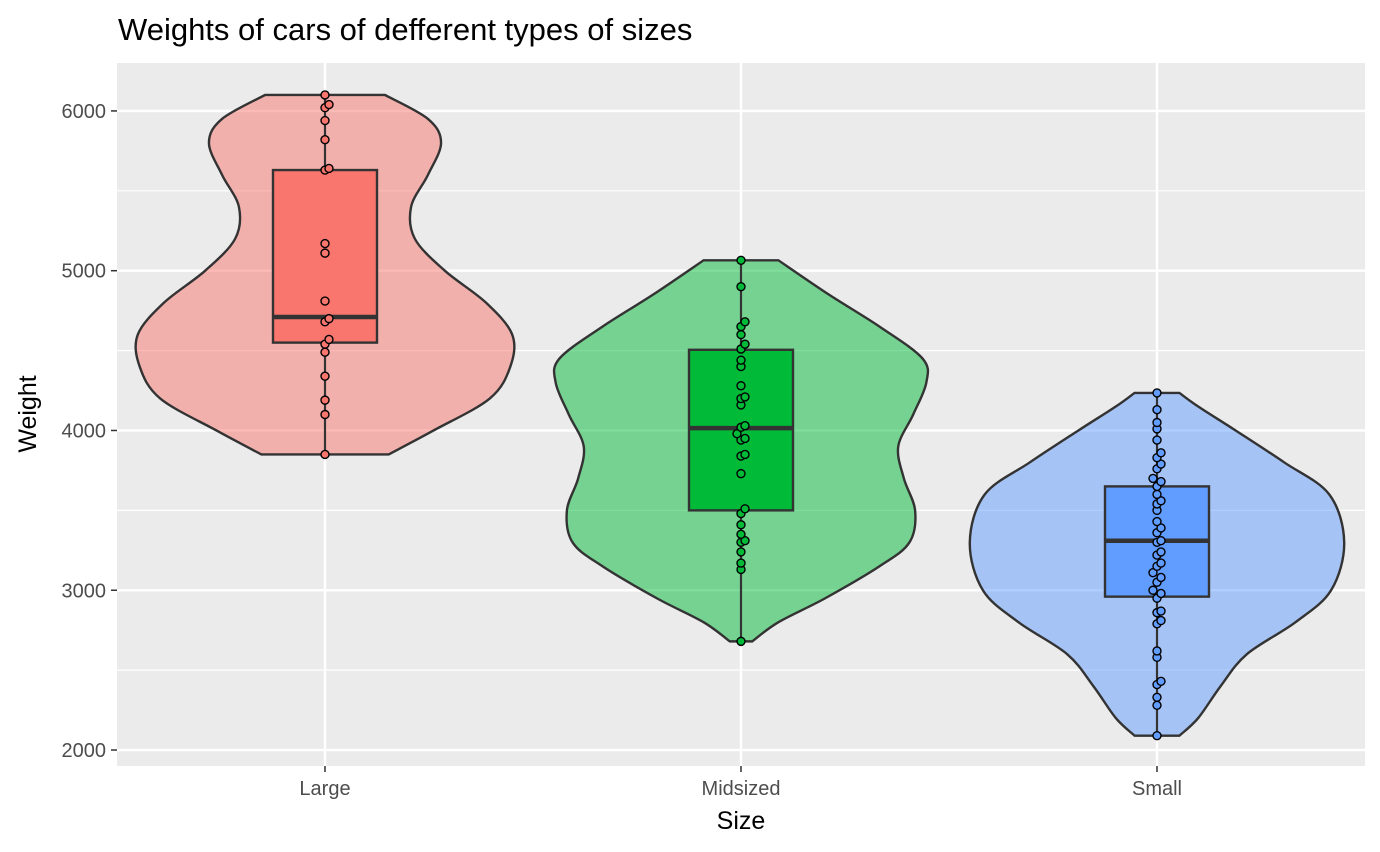 This screenshot has height=852, width=1380. What do you see at coordinates (84, 751) in the screenshot?
I see `y-tick-label: 2000` at bounding box center [84, 751].